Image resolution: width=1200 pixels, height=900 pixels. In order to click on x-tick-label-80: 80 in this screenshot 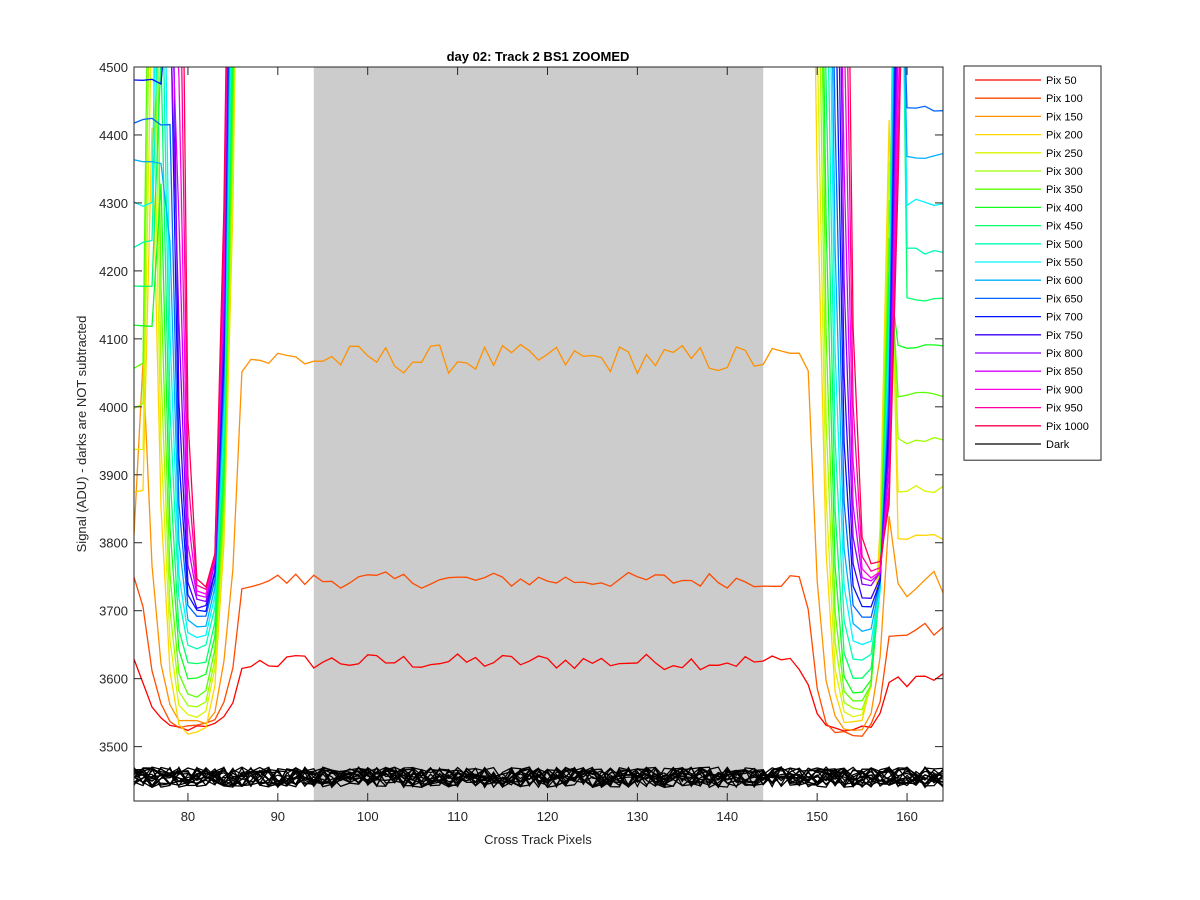, I will do `click(188, 816)`.